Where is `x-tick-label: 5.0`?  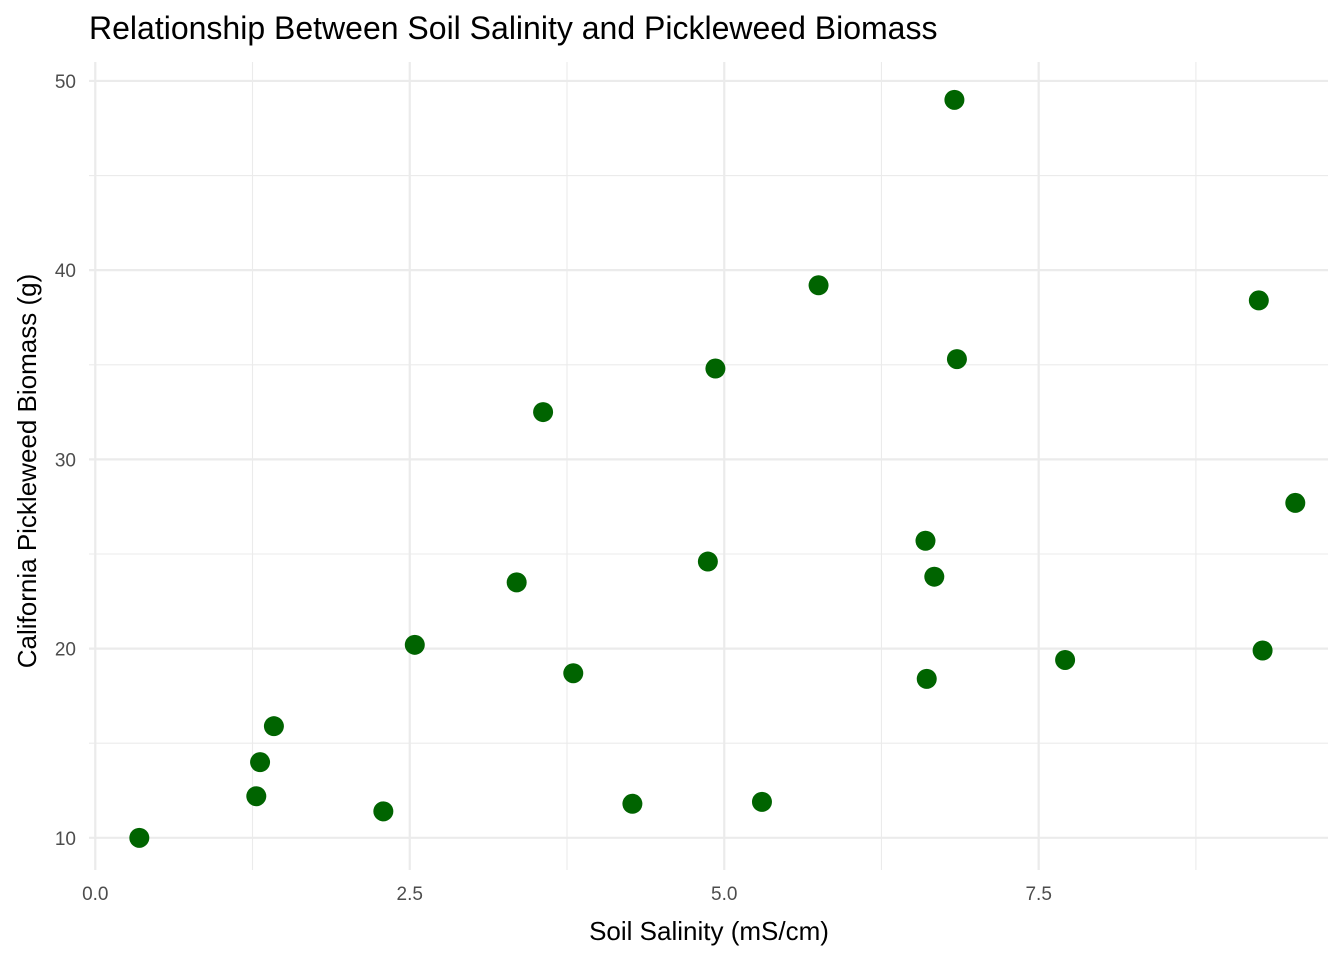 x-tick-label: 5.0 is located at coordinates (724, 894).